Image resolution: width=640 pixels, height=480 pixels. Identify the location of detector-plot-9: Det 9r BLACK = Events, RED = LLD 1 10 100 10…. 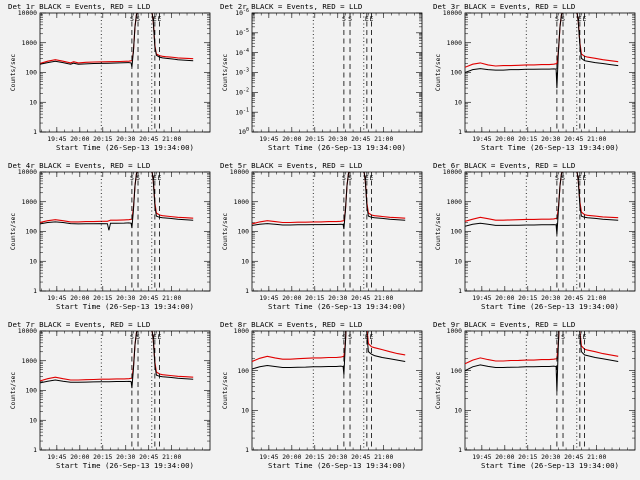
(534, 395).